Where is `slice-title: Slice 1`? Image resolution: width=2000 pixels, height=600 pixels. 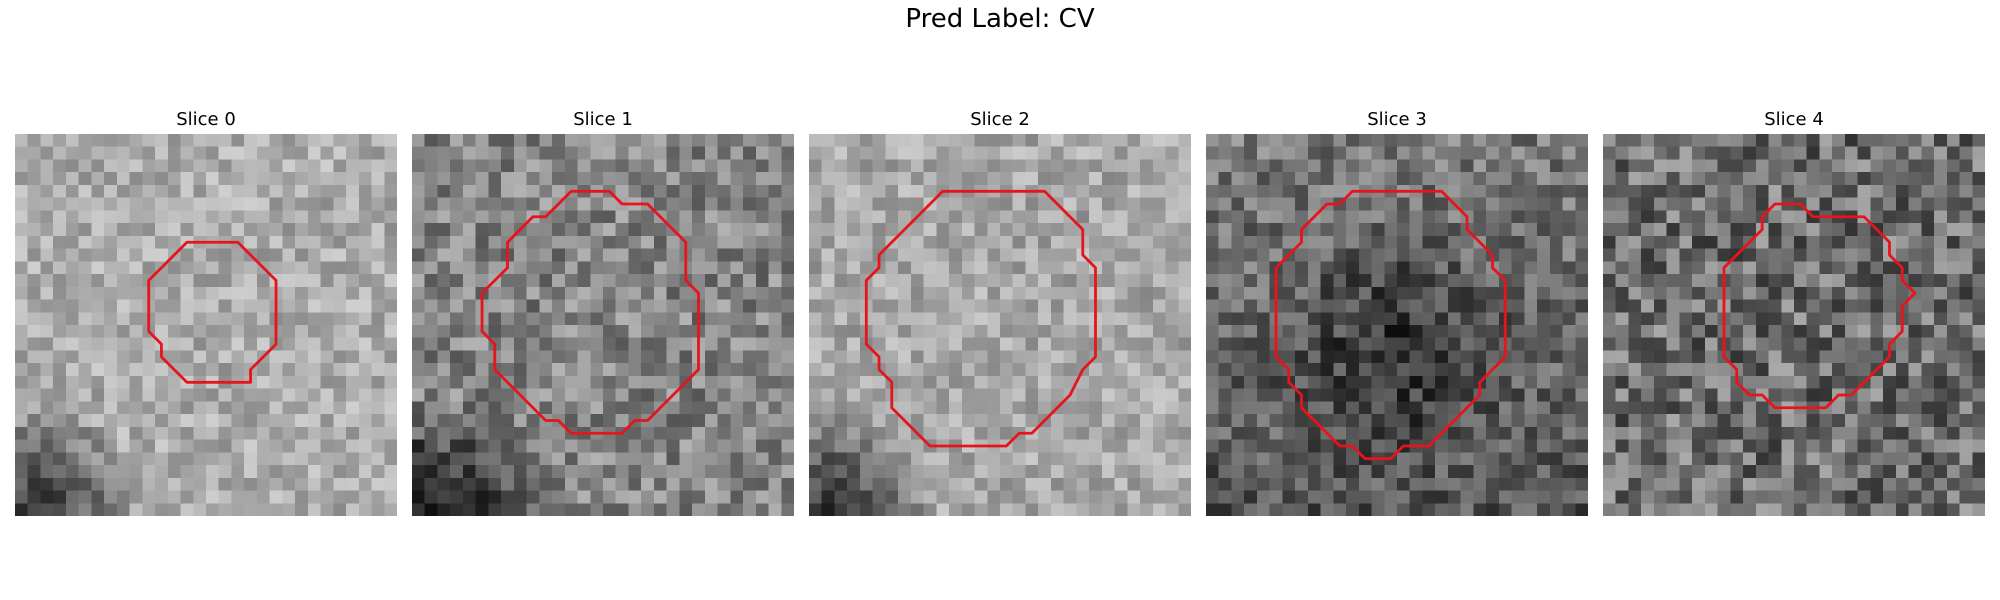
slice-title: Slice 1 is located at coordinates (603, 119).